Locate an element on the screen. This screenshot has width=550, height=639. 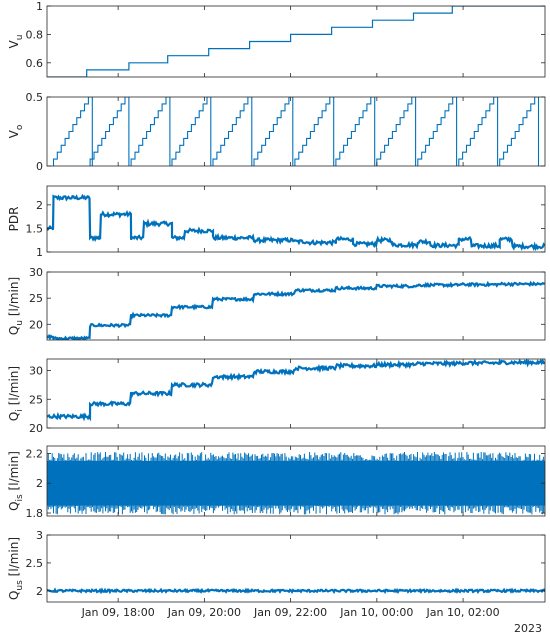
plot-area-pdr is located at coordinates (296, 222).